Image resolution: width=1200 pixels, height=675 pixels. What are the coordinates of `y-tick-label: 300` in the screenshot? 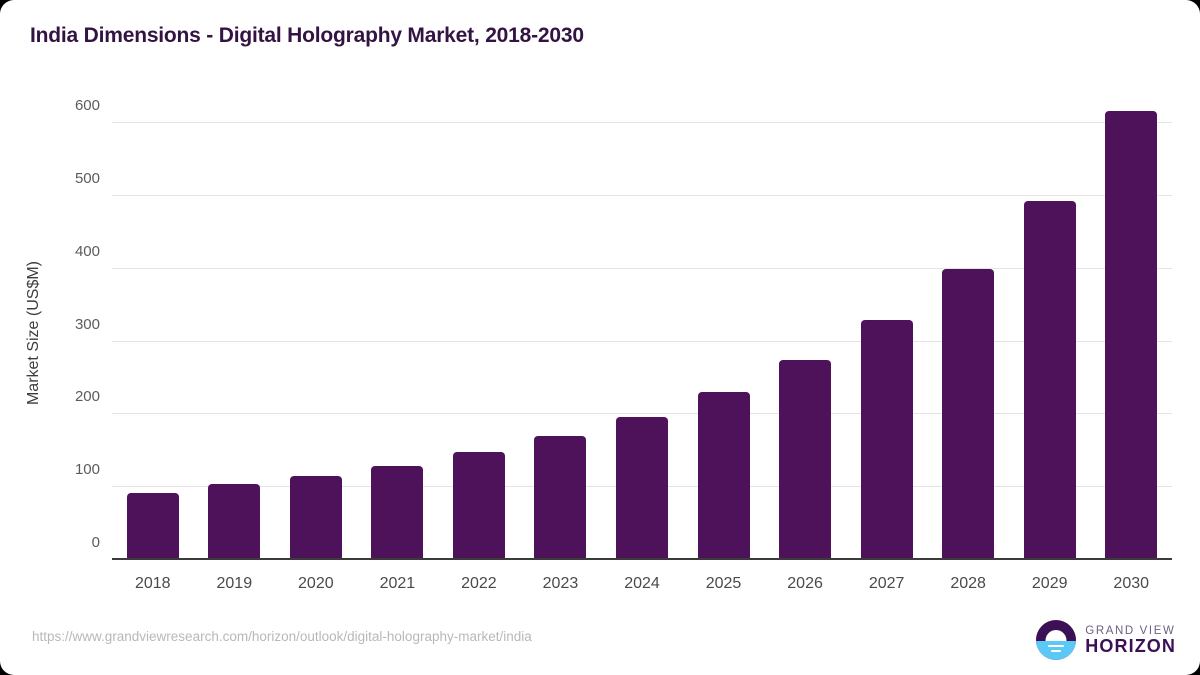 It's located at (87, 324).